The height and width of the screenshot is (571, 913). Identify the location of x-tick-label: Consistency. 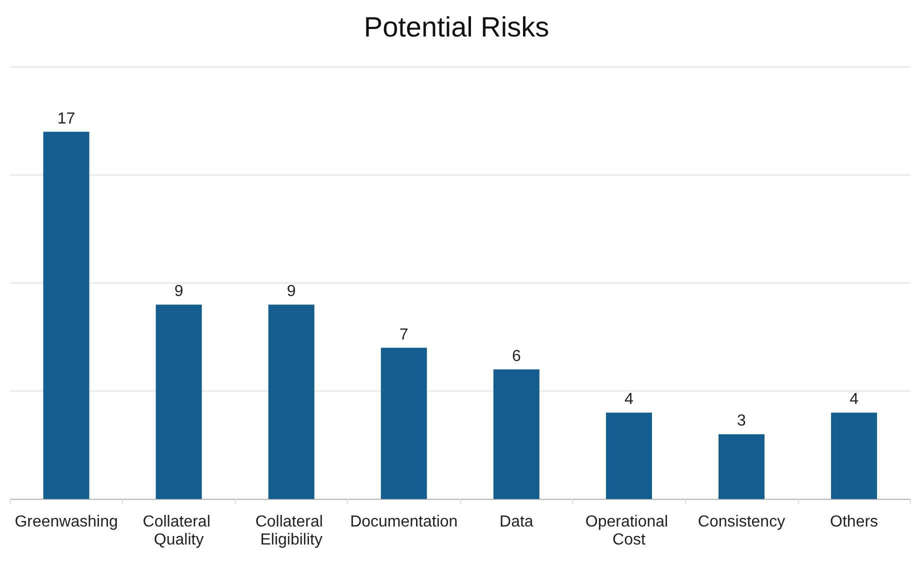
(742, 522).